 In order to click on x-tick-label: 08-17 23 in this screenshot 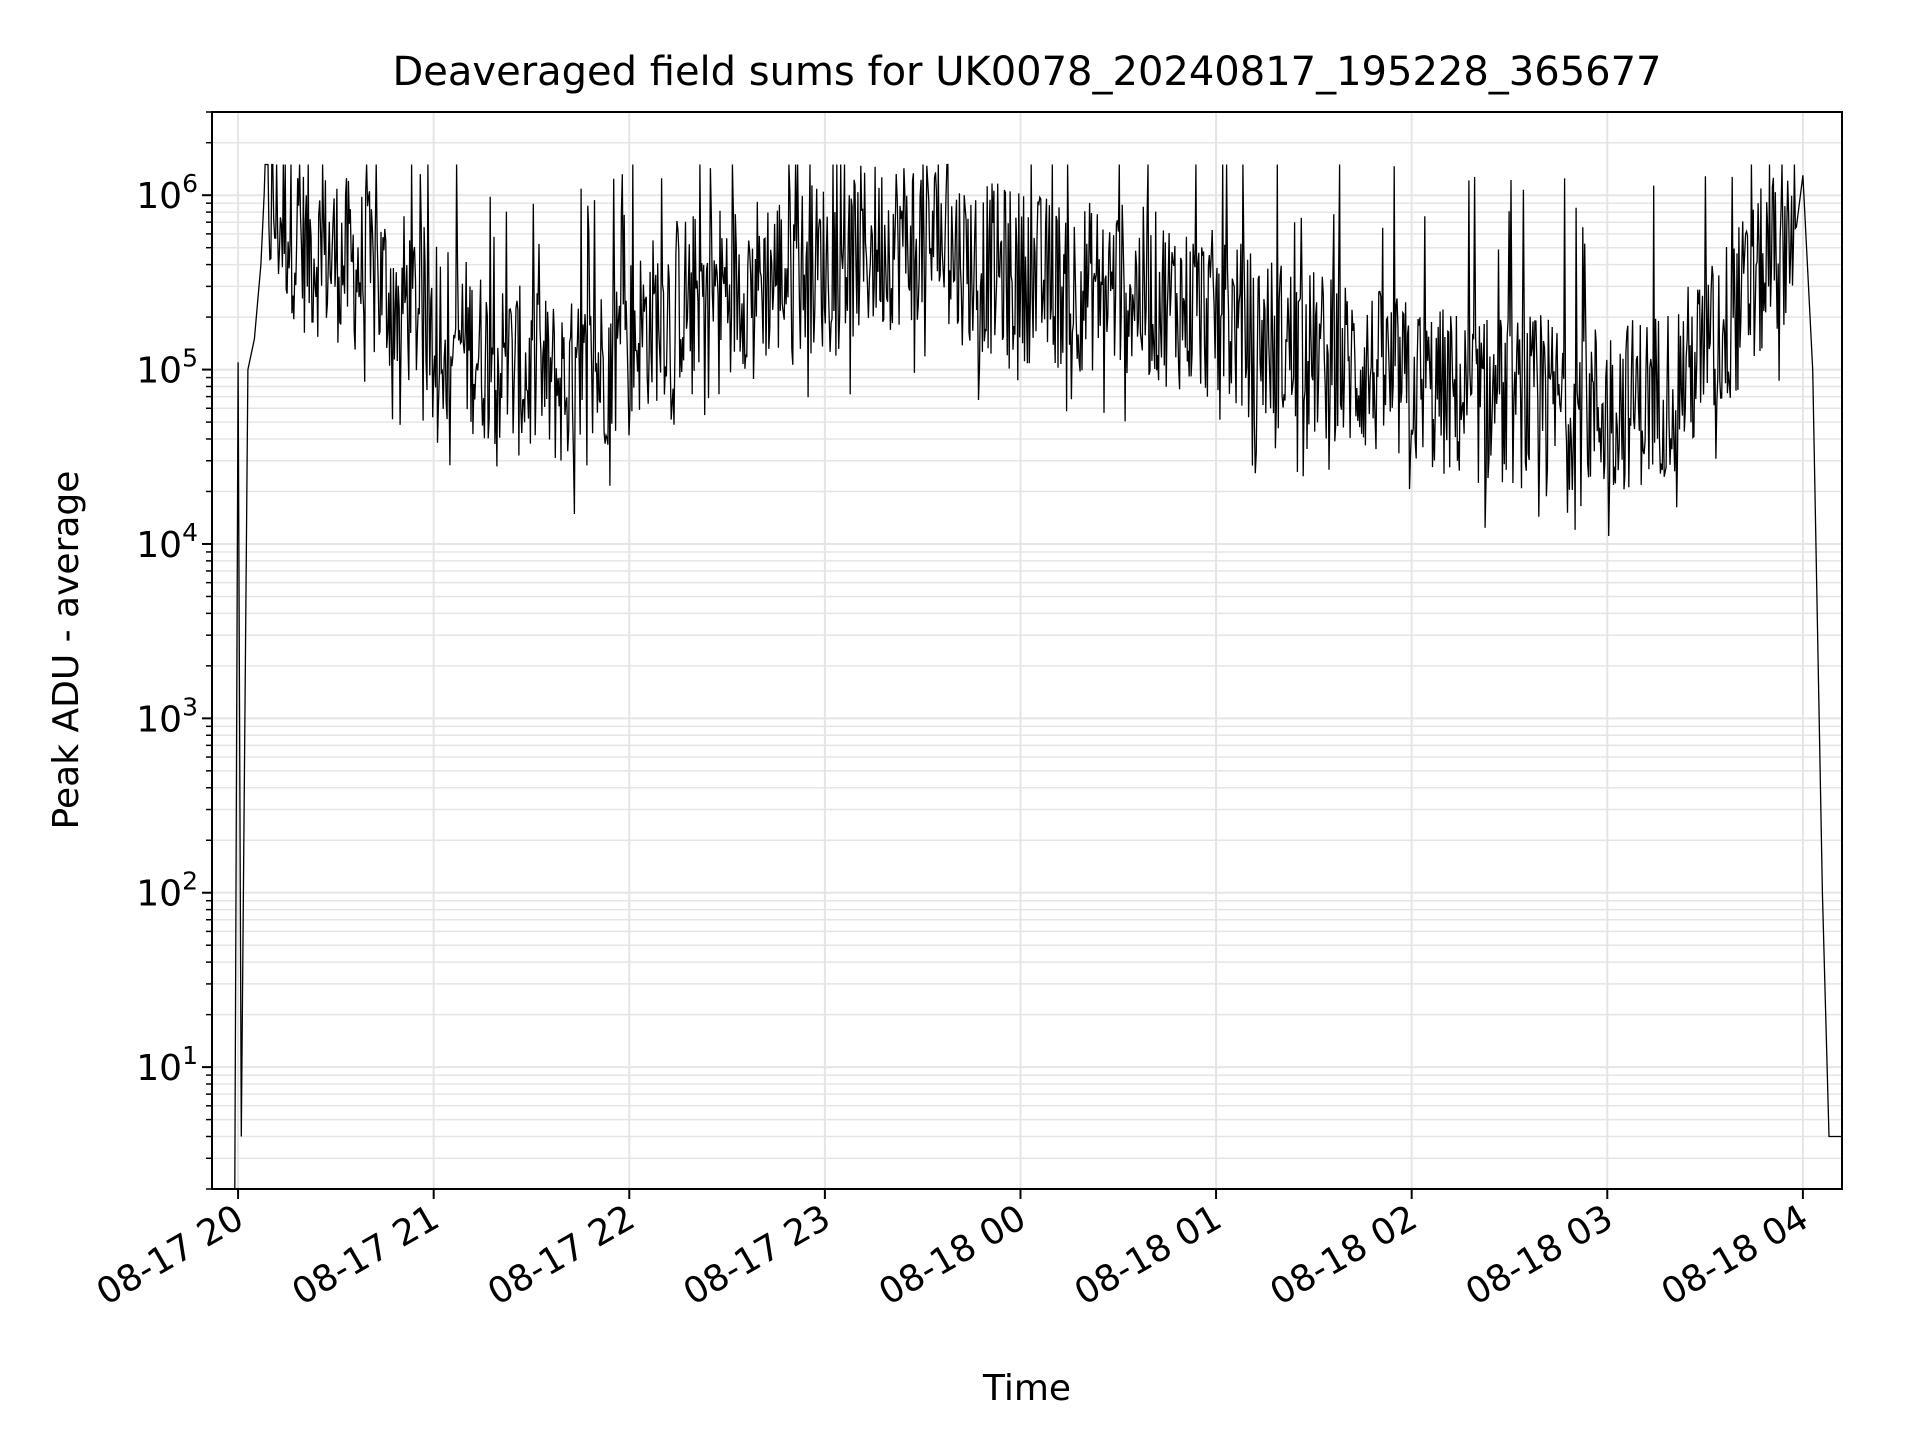, I will do `click(757, 1255)`.